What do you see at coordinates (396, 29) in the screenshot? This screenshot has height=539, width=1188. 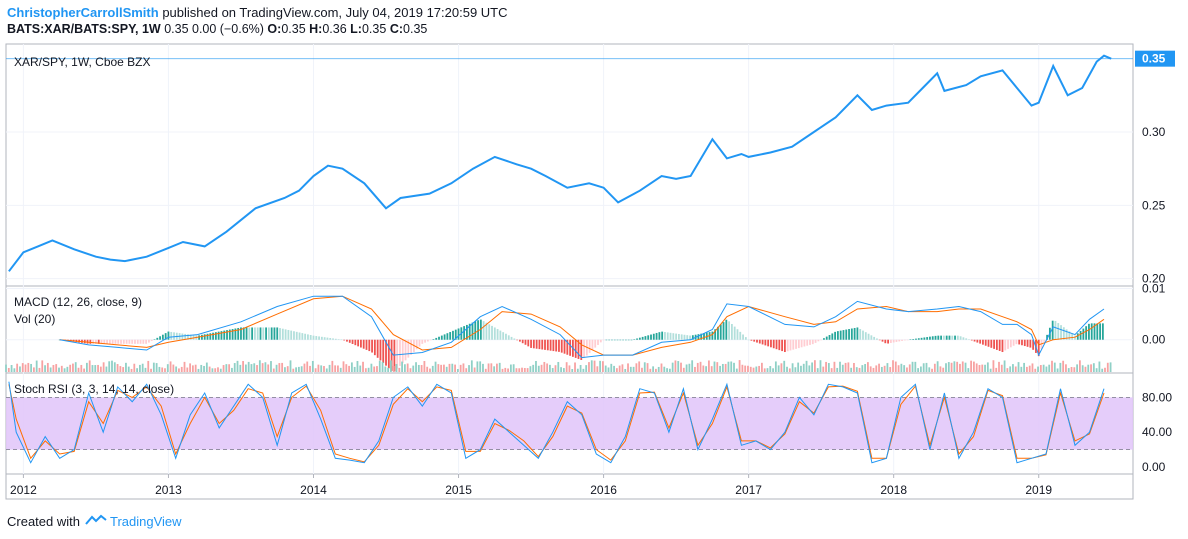 I see `close-label: C:` at bounding box center [396, 29].